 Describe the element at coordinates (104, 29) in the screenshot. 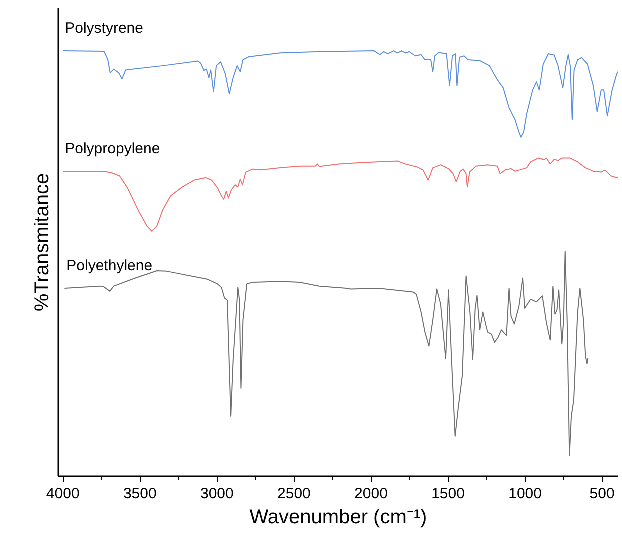

I see `series-label: Polystyrene` at that location.